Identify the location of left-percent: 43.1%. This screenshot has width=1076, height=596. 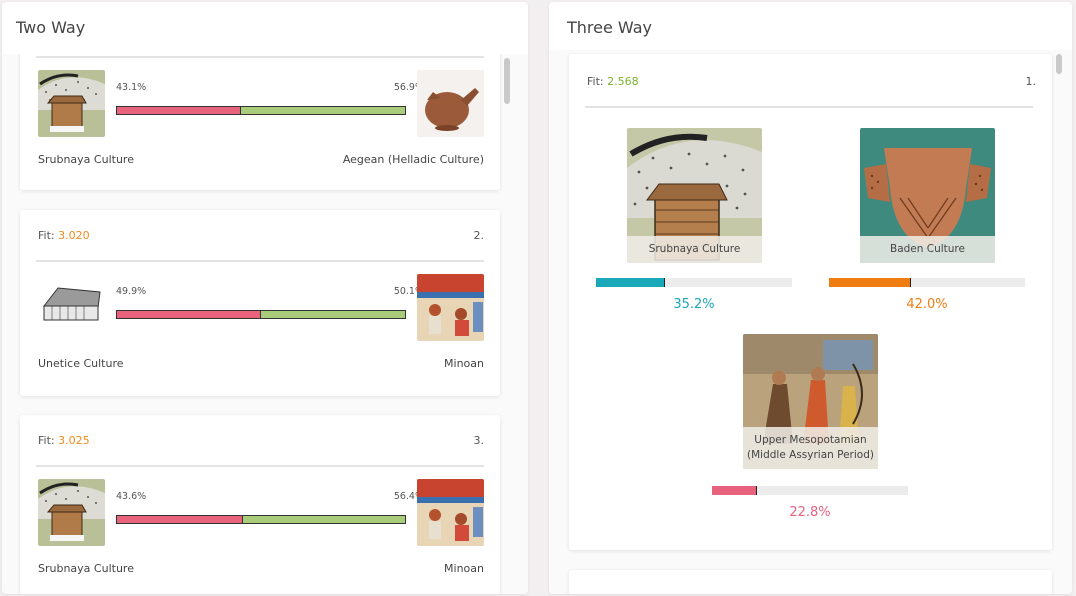
(131, 87).